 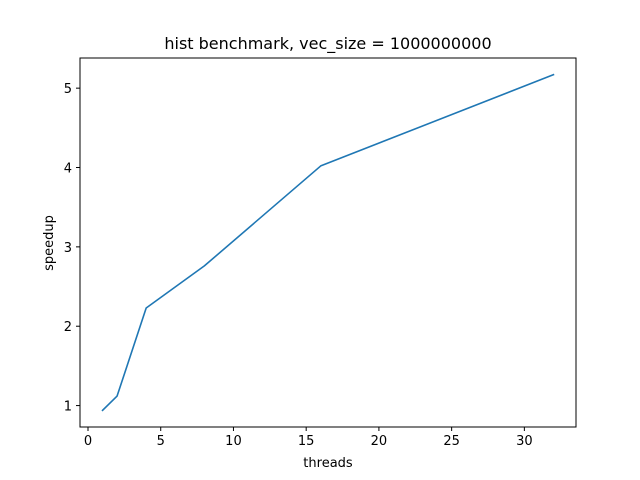 What do you see at coordinates (68, 248) in the screenshot?
I see `y-tick-label: 3` at bounding box center [68, 248].